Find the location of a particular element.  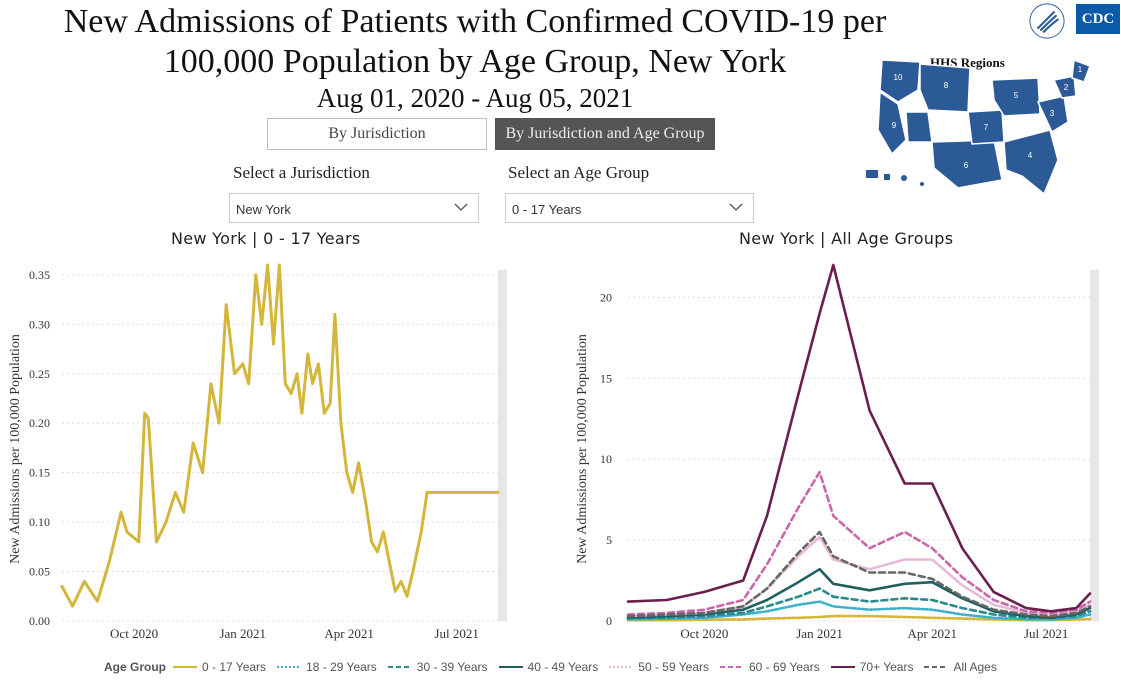

cdc-logo: CDC is located at coordinates (1098, 19).